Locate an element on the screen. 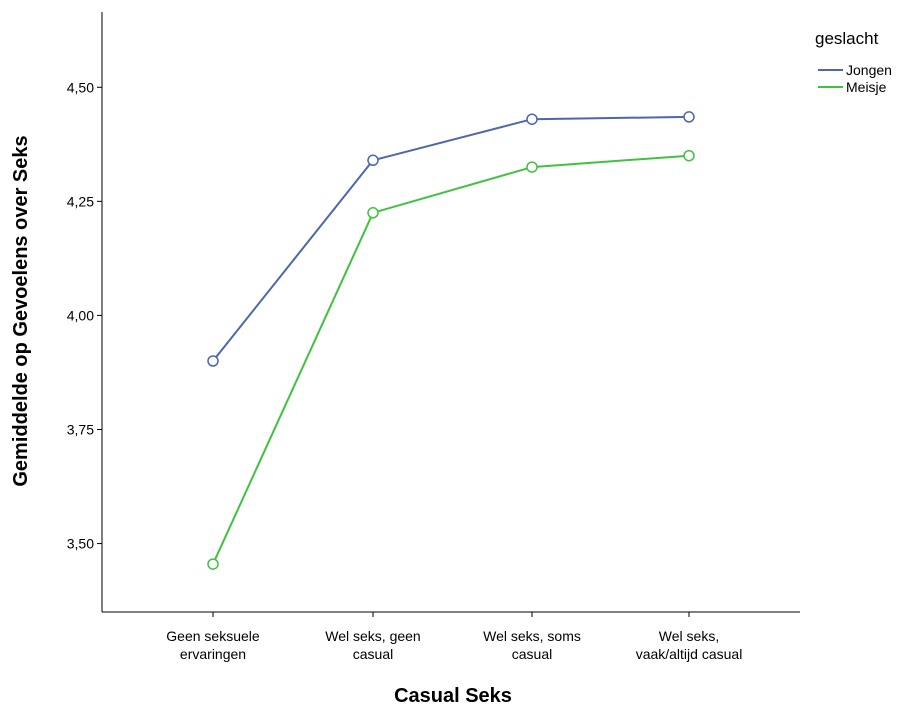 The image size is (911, 714). x-tick-label: Wel seks, soms casual is located at coordinates (532, 645).